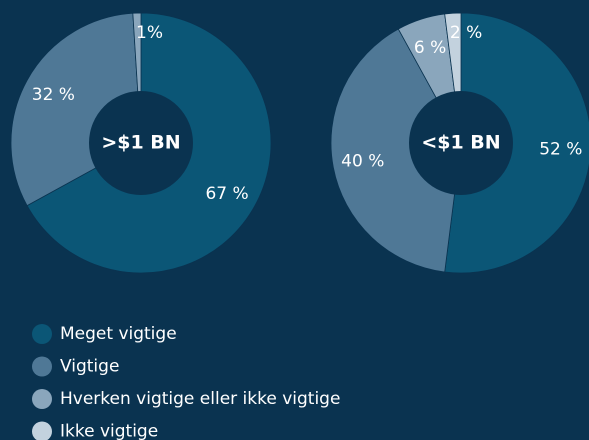 Image resolution: width=589 pixels, height=440 pixels. I want to click on value-label: 2 %, so click(466, 33).